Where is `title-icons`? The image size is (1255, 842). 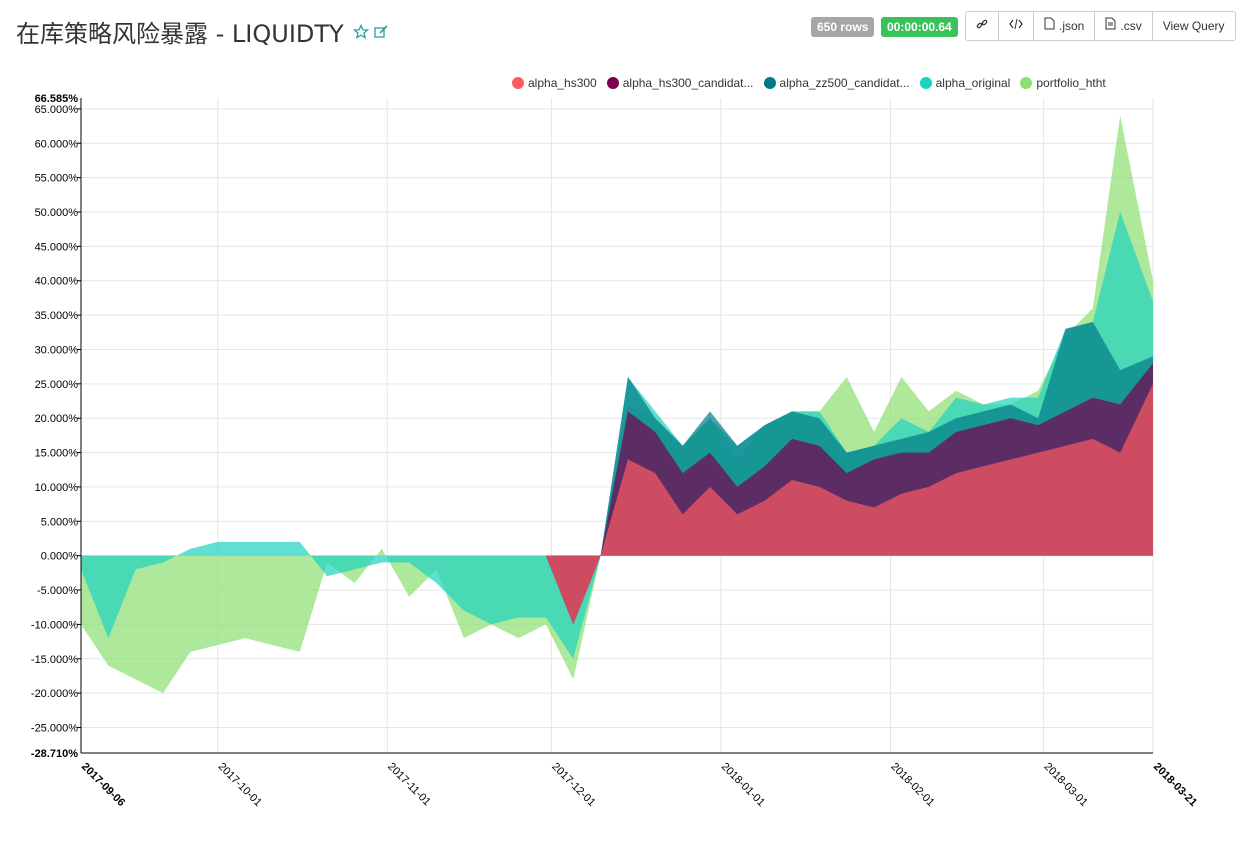 title-icons is located at coordinates (370, 31).